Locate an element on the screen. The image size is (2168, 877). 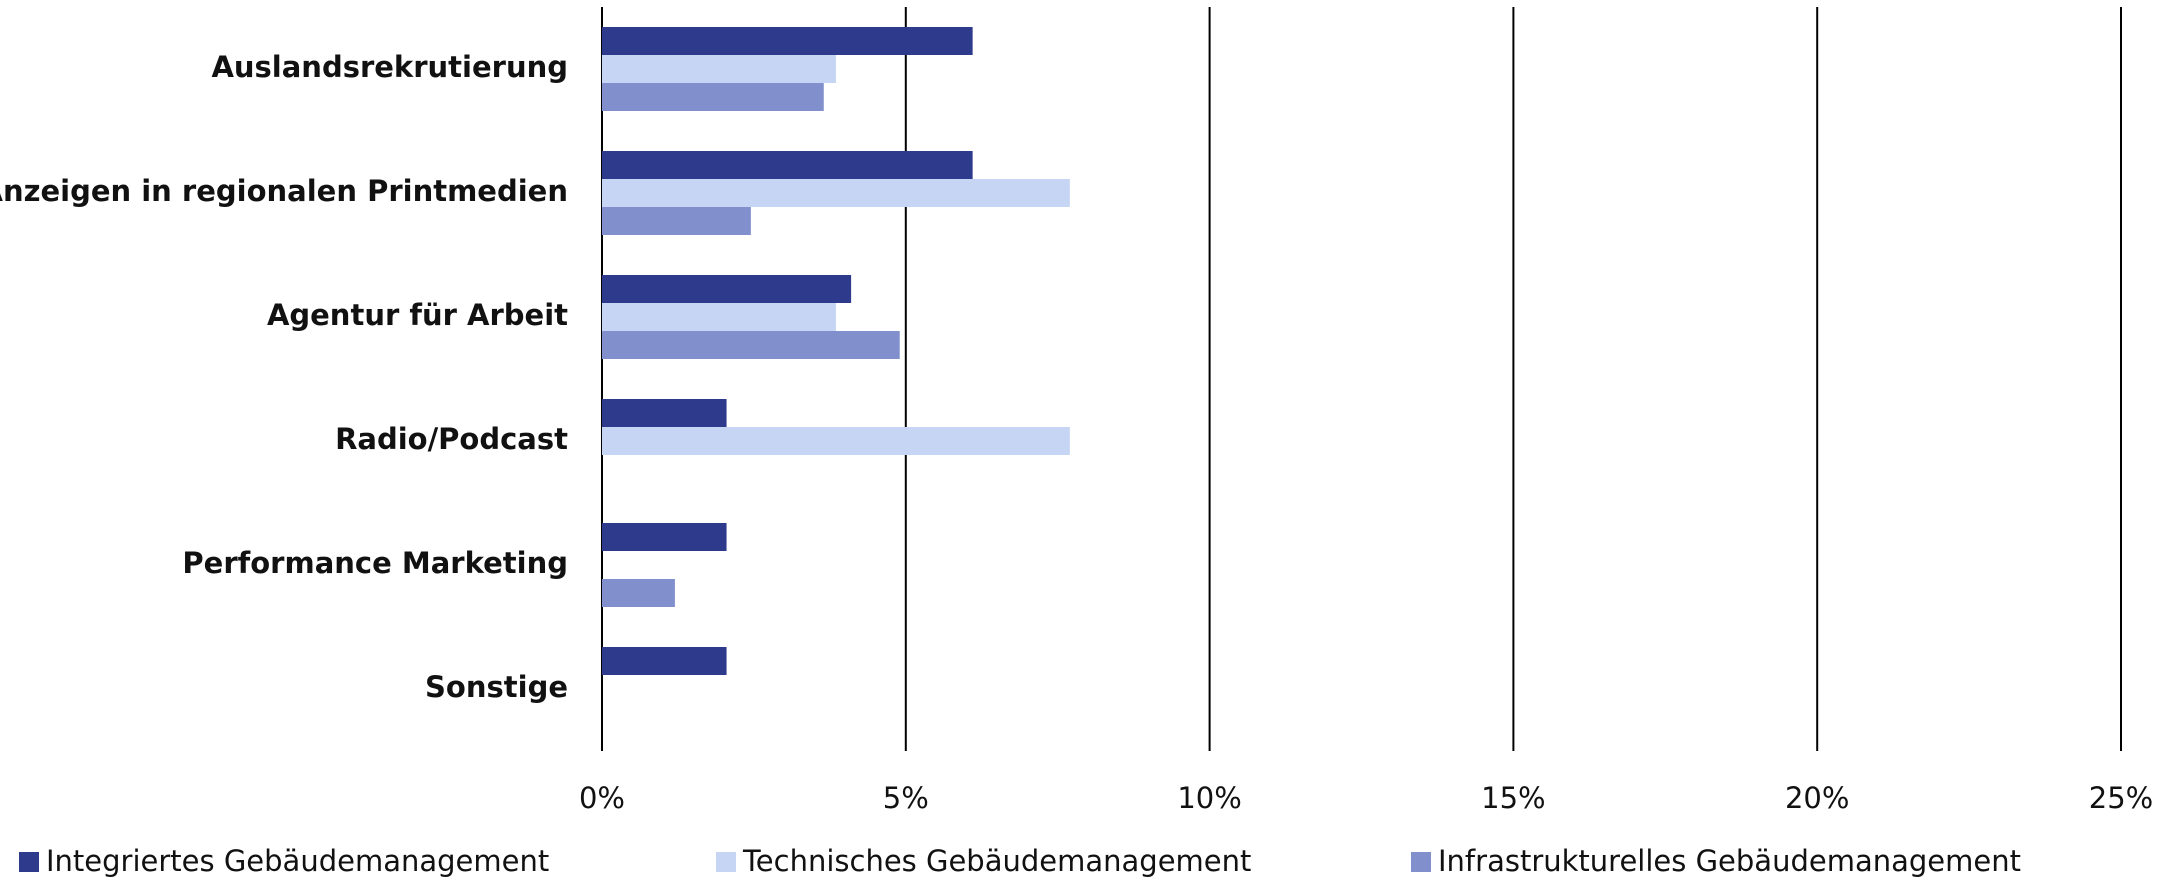
x-tick-label: 10% is located at coordinates (1209, 798).